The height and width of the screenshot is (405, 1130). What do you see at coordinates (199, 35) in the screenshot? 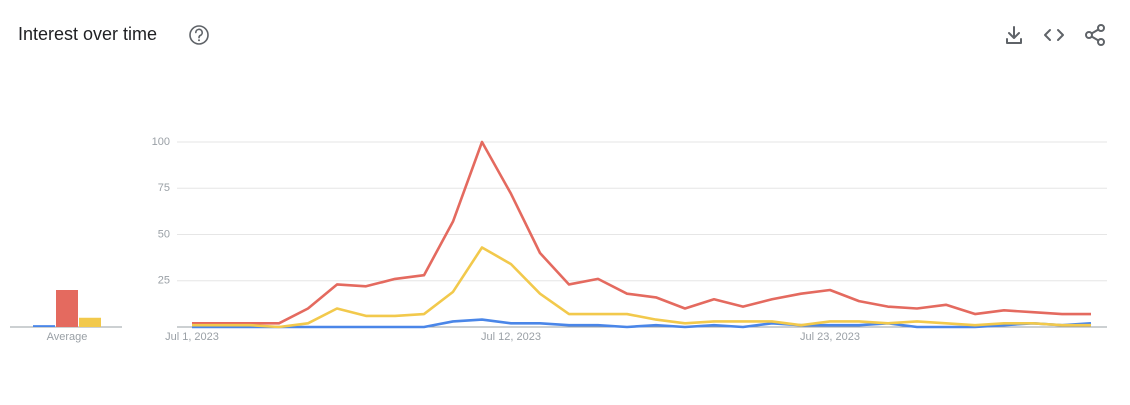
I see `help-icon` at bounding box center [199, 35].